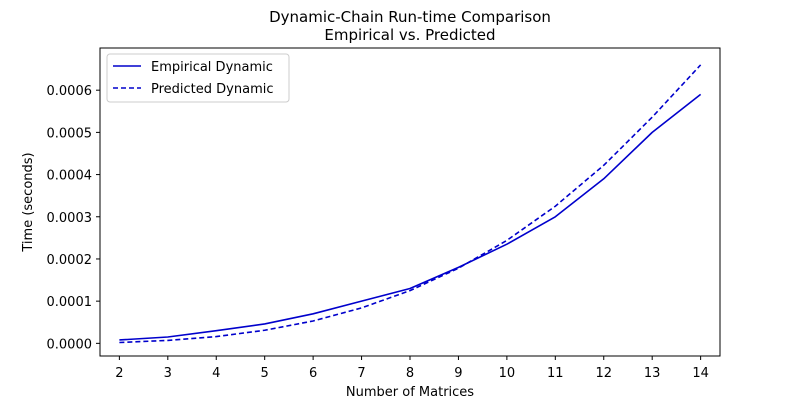  I want to click on x-axis: 2 3 4 5 6 7 8 9 10 11 12 13 14, so click(412, 368).